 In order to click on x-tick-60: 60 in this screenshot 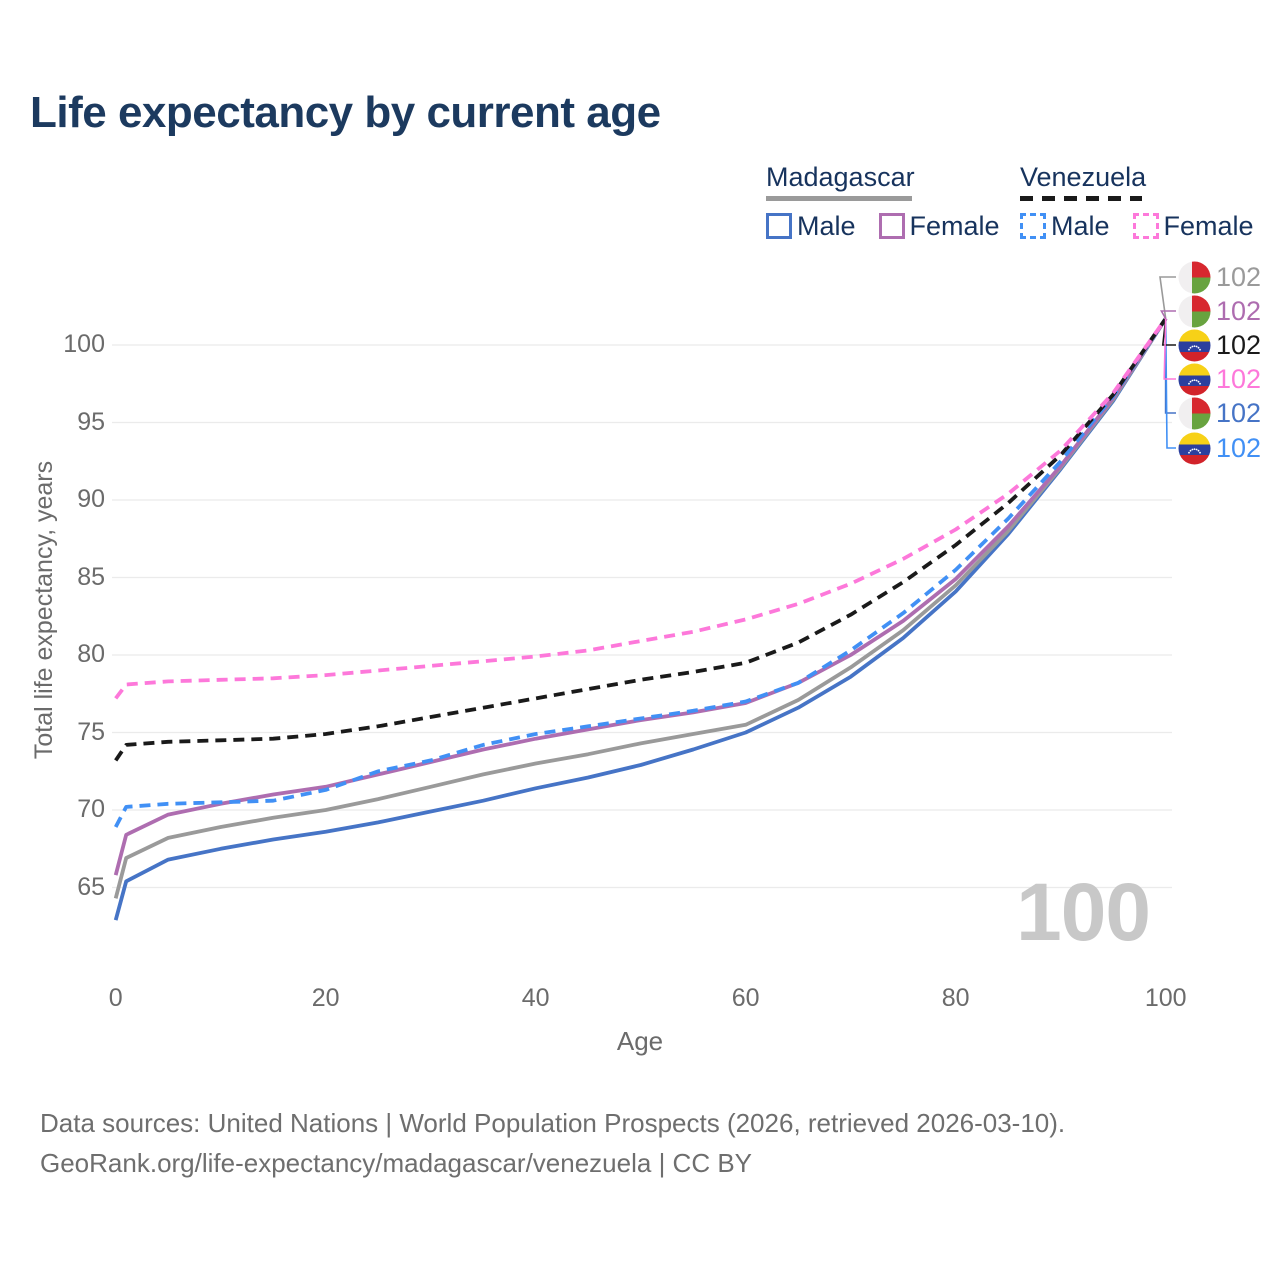, I will do `click(745, 998)`.